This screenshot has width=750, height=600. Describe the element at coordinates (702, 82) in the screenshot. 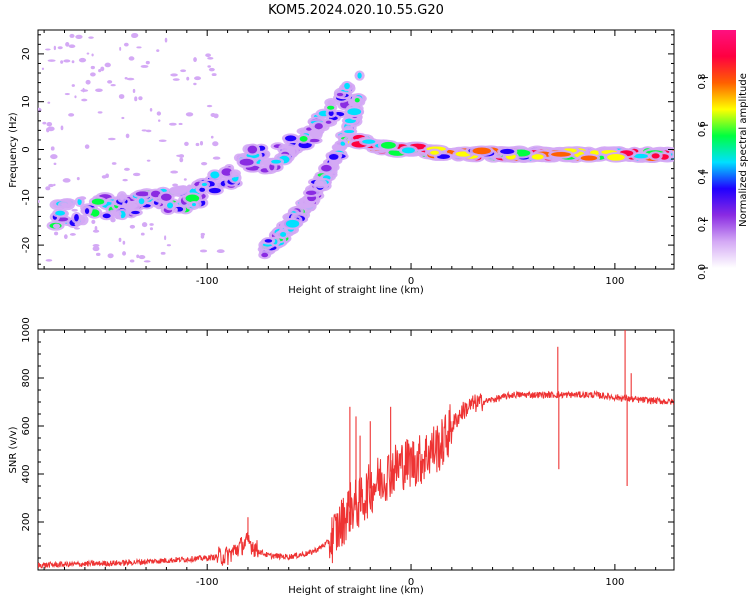

I see `colorbar-tick-label: 0.8` at that location.